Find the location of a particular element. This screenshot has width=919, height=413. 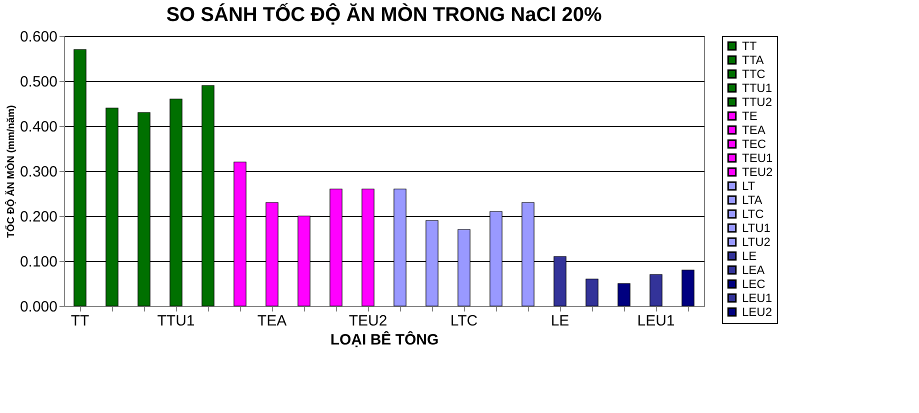

y-axis-title: TỐC ĐỘ ĂN MÒN (mm/năm) is located at coordinates (10, 171).